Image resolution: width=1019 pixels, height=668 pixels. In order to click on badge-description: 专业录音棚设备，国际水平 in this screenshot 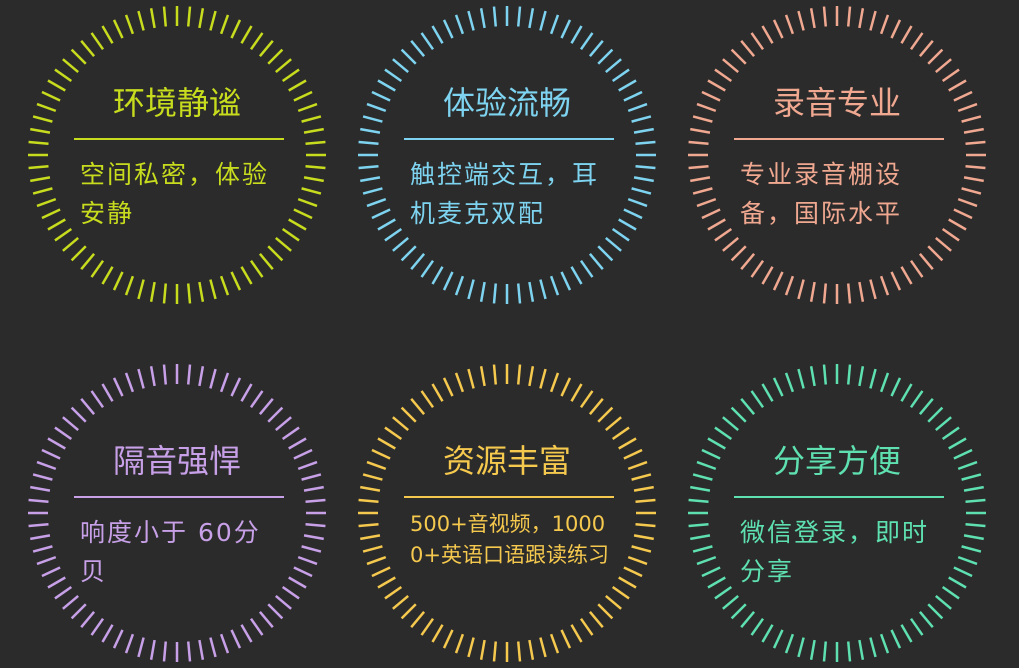, I will do `click(821, 194)`.